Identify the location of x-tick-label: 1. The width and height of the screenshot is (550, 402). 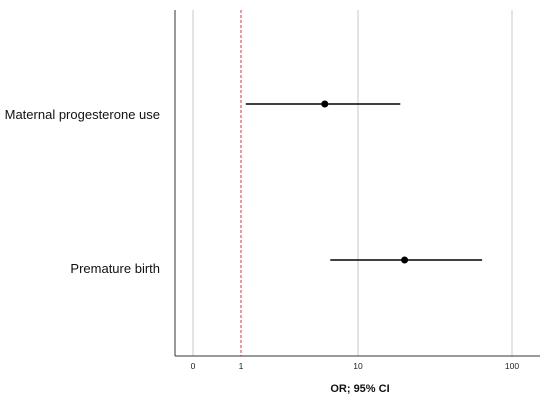
(241, 366).